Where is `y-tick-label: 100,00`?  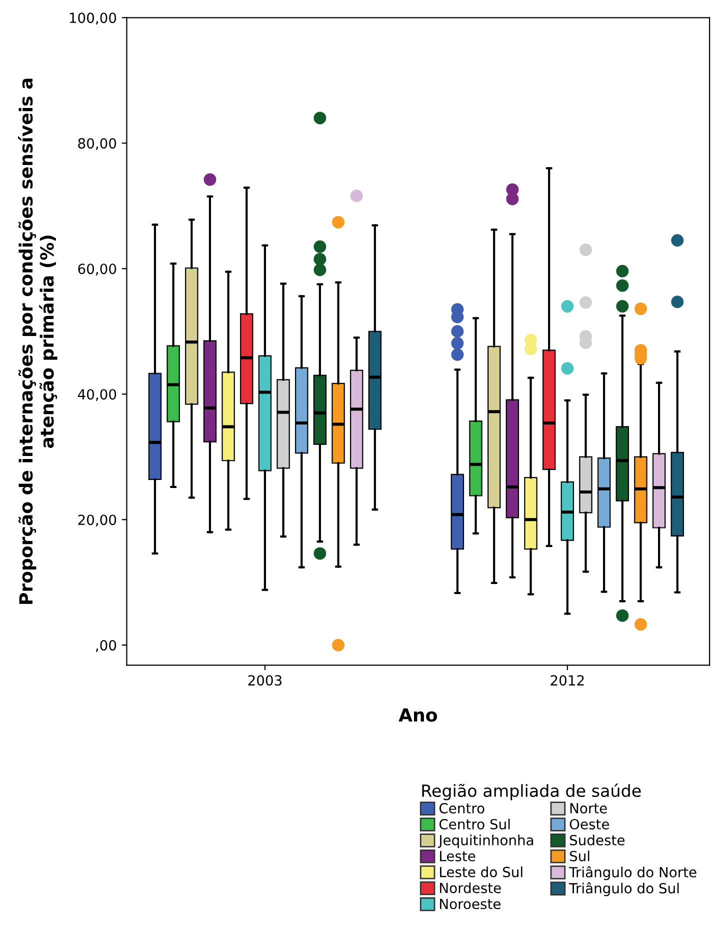 y-tick-label: 100,00 is located at coordinates (93, 18).